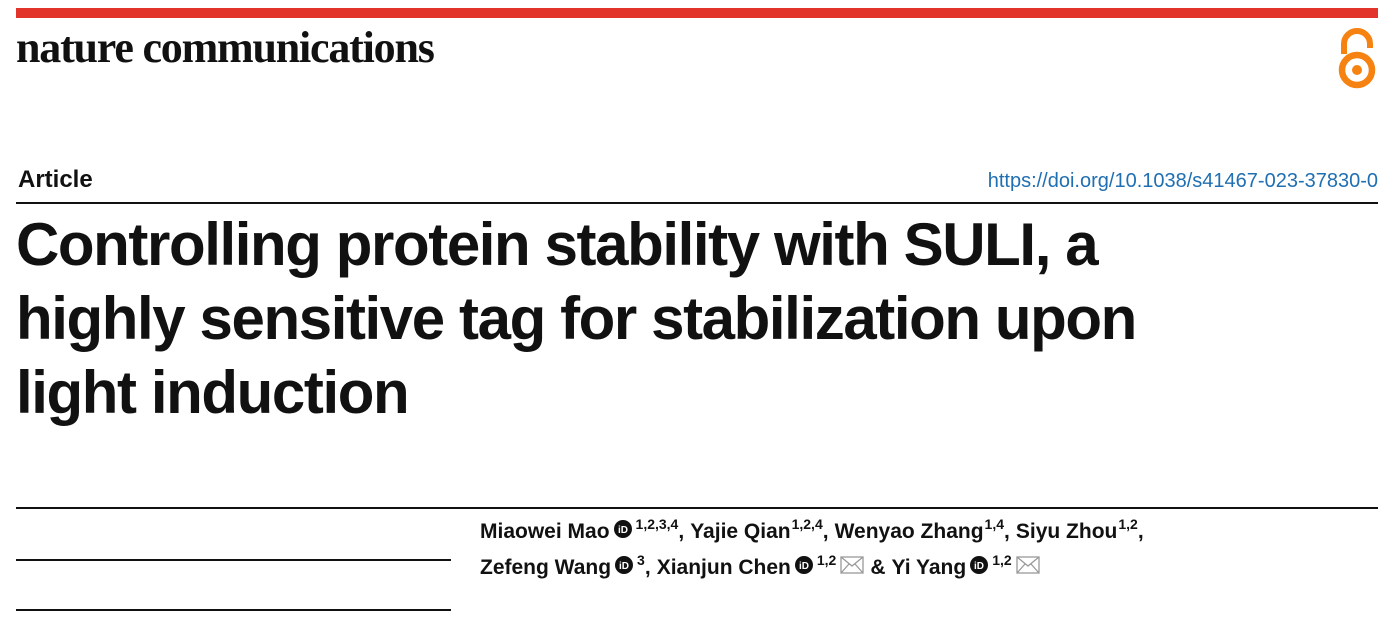 The width and height of the screenshot is (1400, 621). I want to click on affiliation-sup: 1,2,4, so click(807, 524).